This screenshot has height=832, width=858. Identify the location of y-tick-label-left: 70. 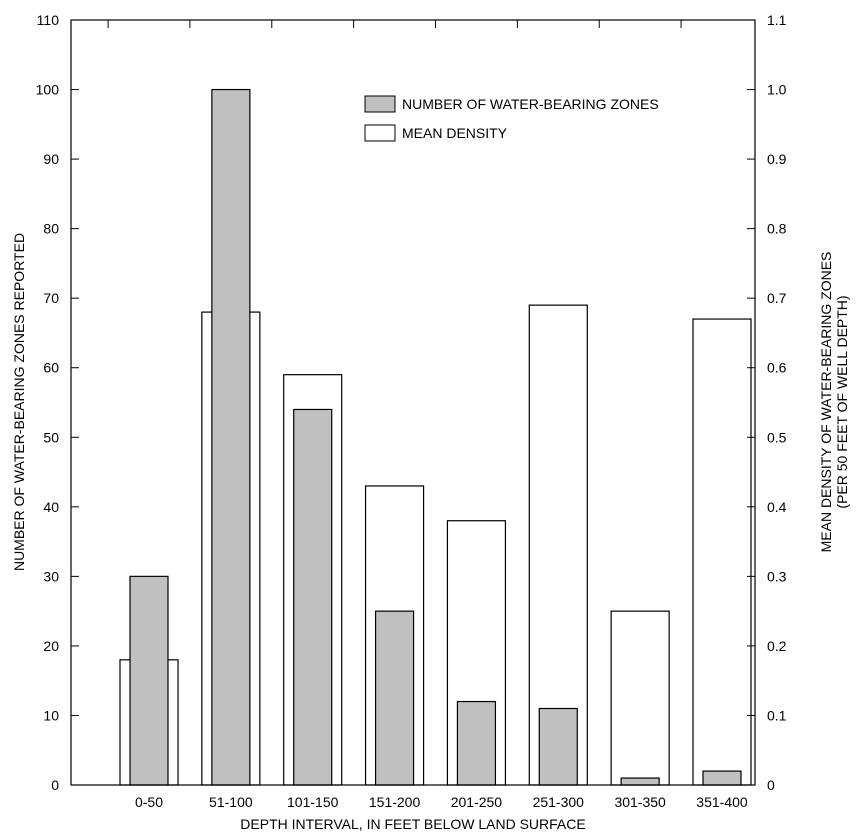
(51, 298).